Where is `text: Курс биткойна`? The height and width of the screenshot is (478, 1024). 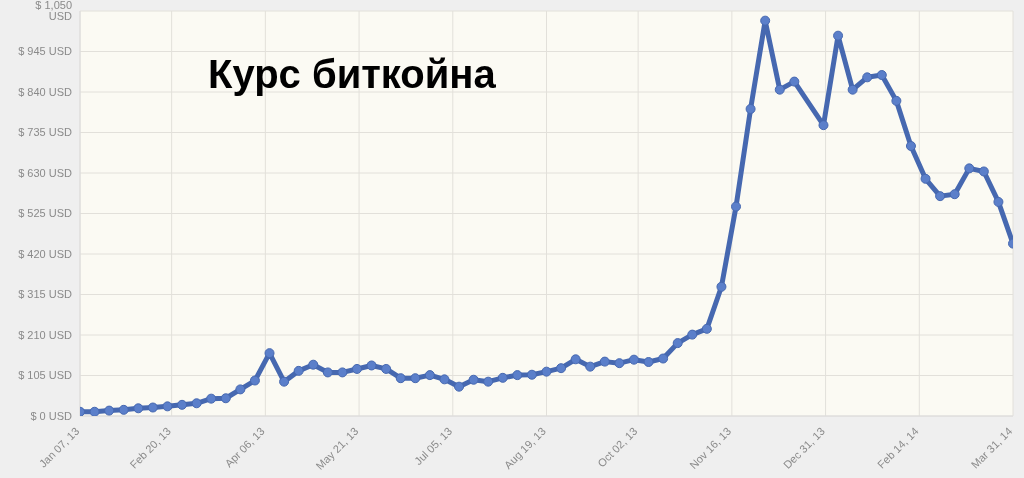 text: Курс биткойна is located at coordinates (352, 74).